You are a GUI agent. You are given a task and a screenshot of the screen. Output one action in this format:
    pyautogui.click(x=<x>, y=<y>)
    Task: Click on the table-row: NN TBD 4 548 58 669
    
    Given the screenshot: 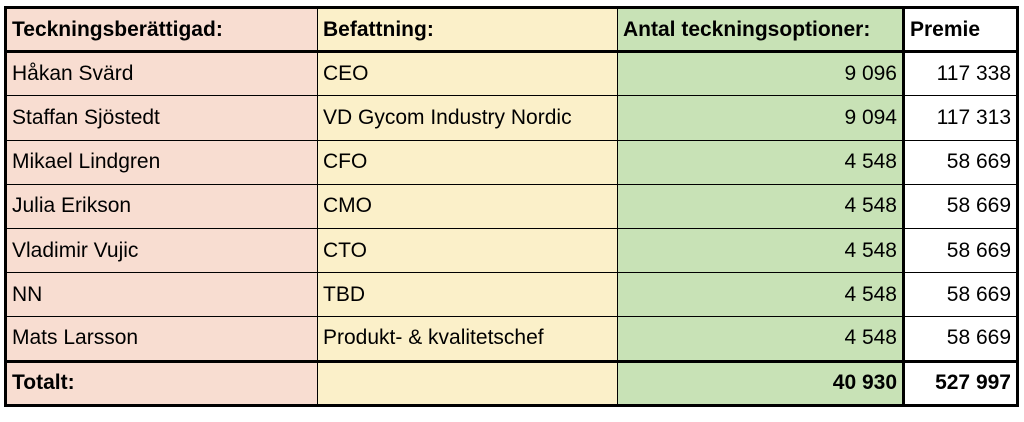 What is the action you would take?
    pyautogui.click(x=511, y=295)
    